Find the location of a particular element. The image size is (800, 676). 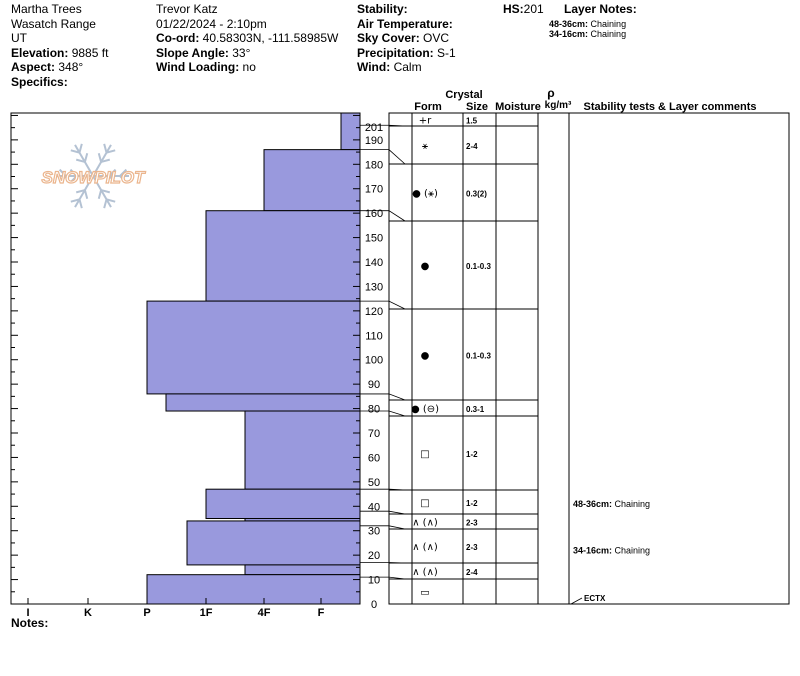

crystal-size: 1.5 is located at coordinates (472, 121).